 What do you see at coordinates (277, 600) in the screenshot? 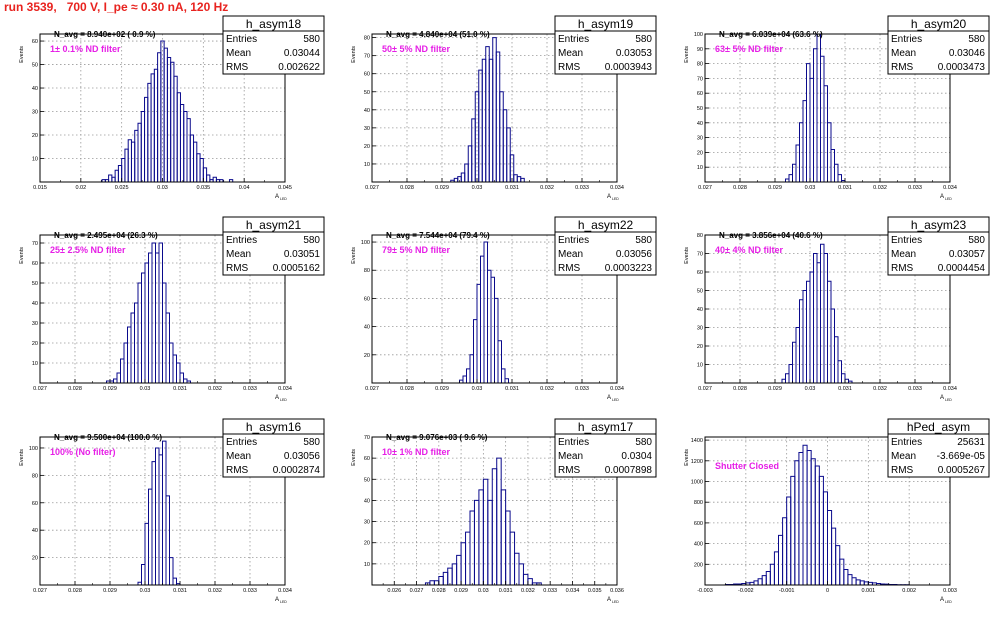
I see `x-axis-label: A` at bounding box center [277, 600].